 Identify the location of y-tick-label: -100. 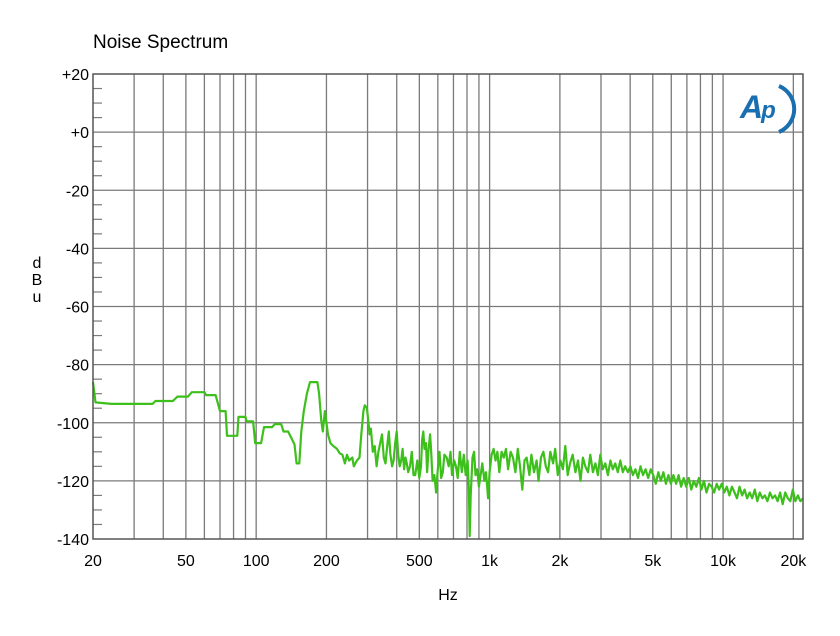
(73, 424).